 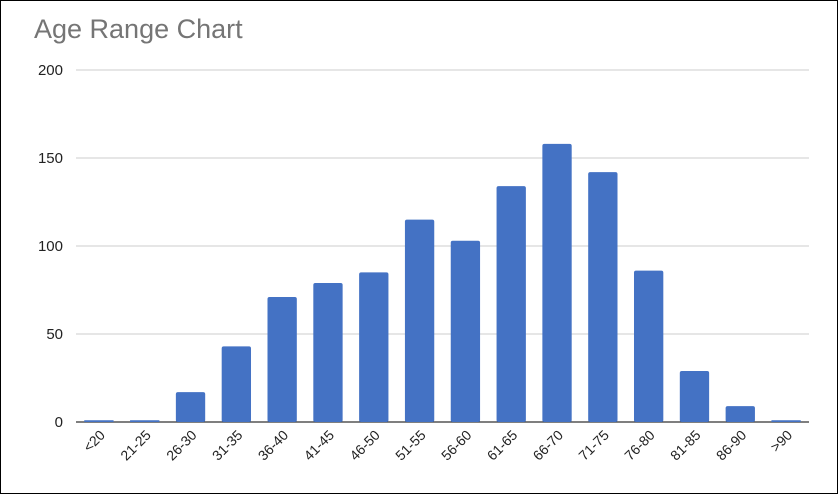 What do you see at coordinates (54, 334) in the screenshot?
I see `y-tick-label: 50` at bounding box center [54, 334].